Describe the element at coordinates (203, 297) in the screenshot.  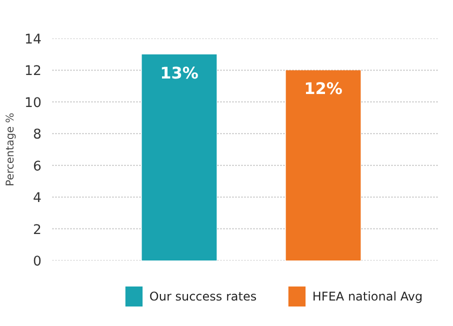
I see `legend-label: Our success rates` at that location.